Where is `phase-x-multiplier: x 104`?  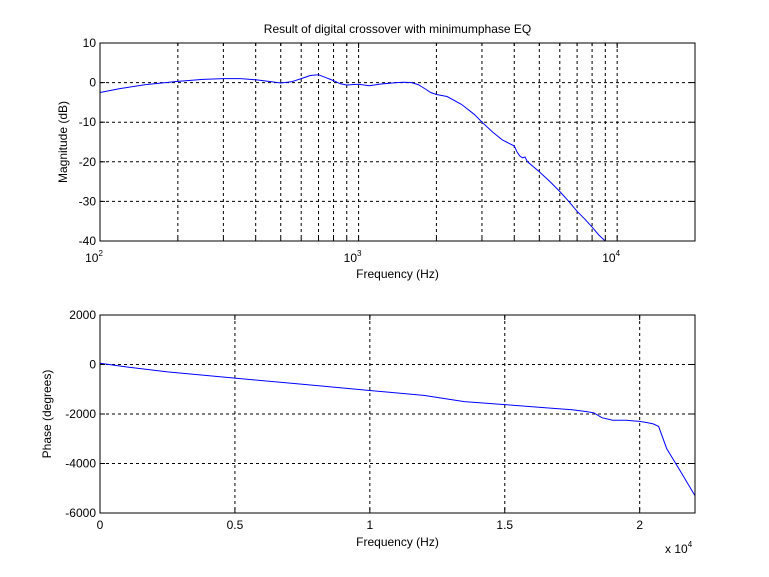 phase-x-multiplier: x 104 is located at coordinates (679, 548).